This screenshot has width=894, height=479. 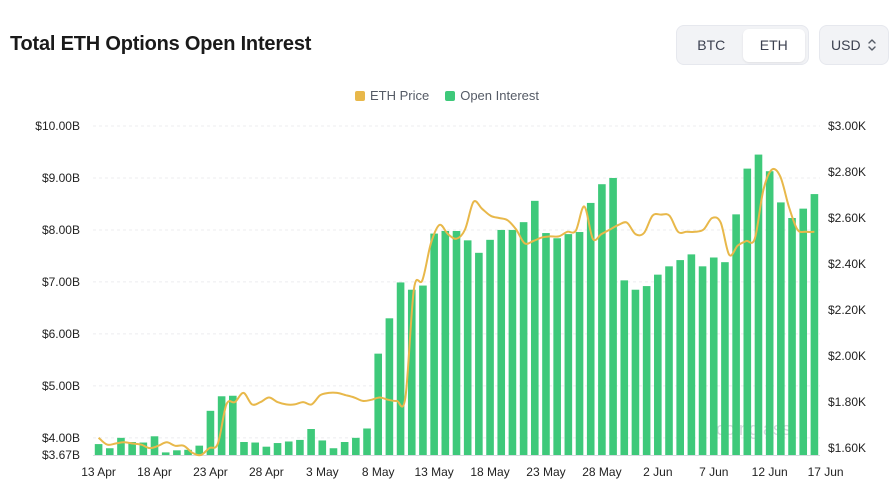 I want to click on chevron-up-down-icon, so click(x=872, y=45).